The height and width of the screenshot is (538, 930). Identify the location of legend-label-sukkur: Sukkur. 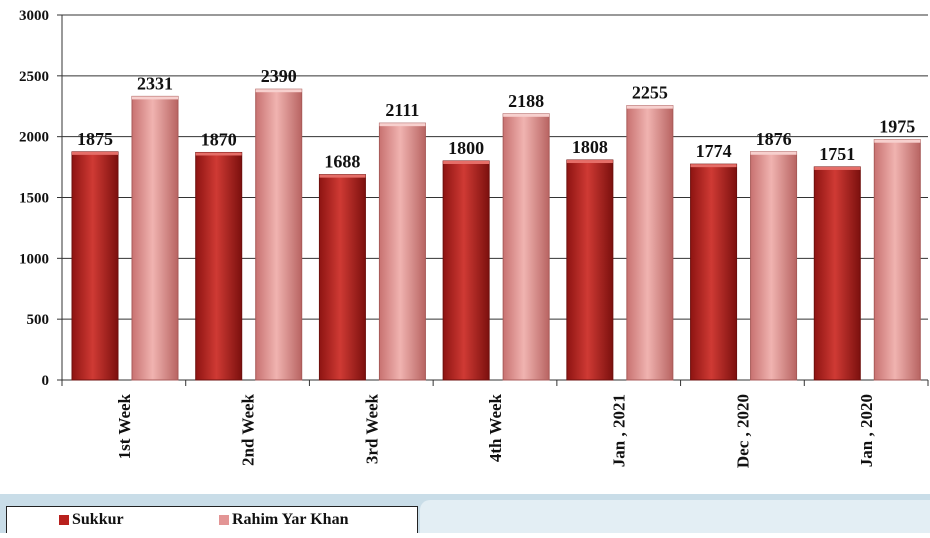
(98, 519).